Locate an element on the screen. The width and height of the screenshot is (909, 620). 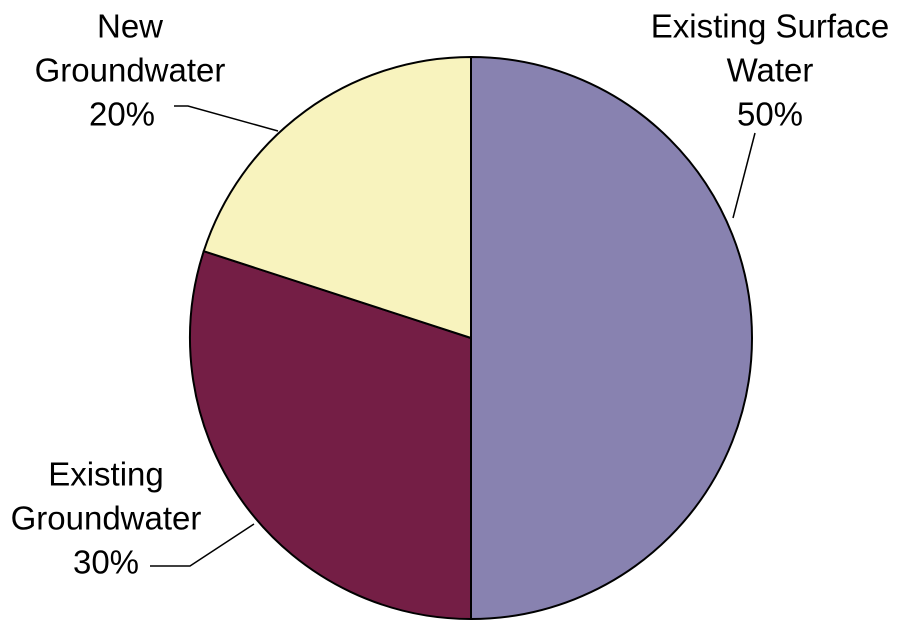
pie-slice-new-groundwater is located at coordinates (337, 197).